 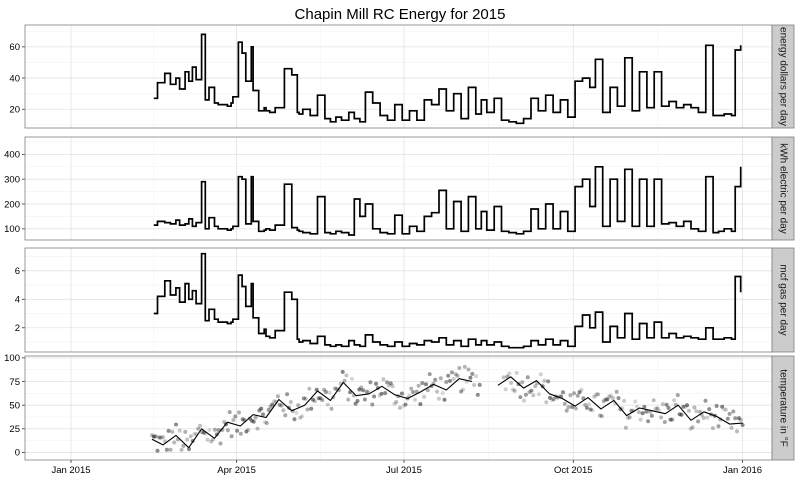 I want to click on x-tick-label: Apr 2015, so click(x=236, y=470).